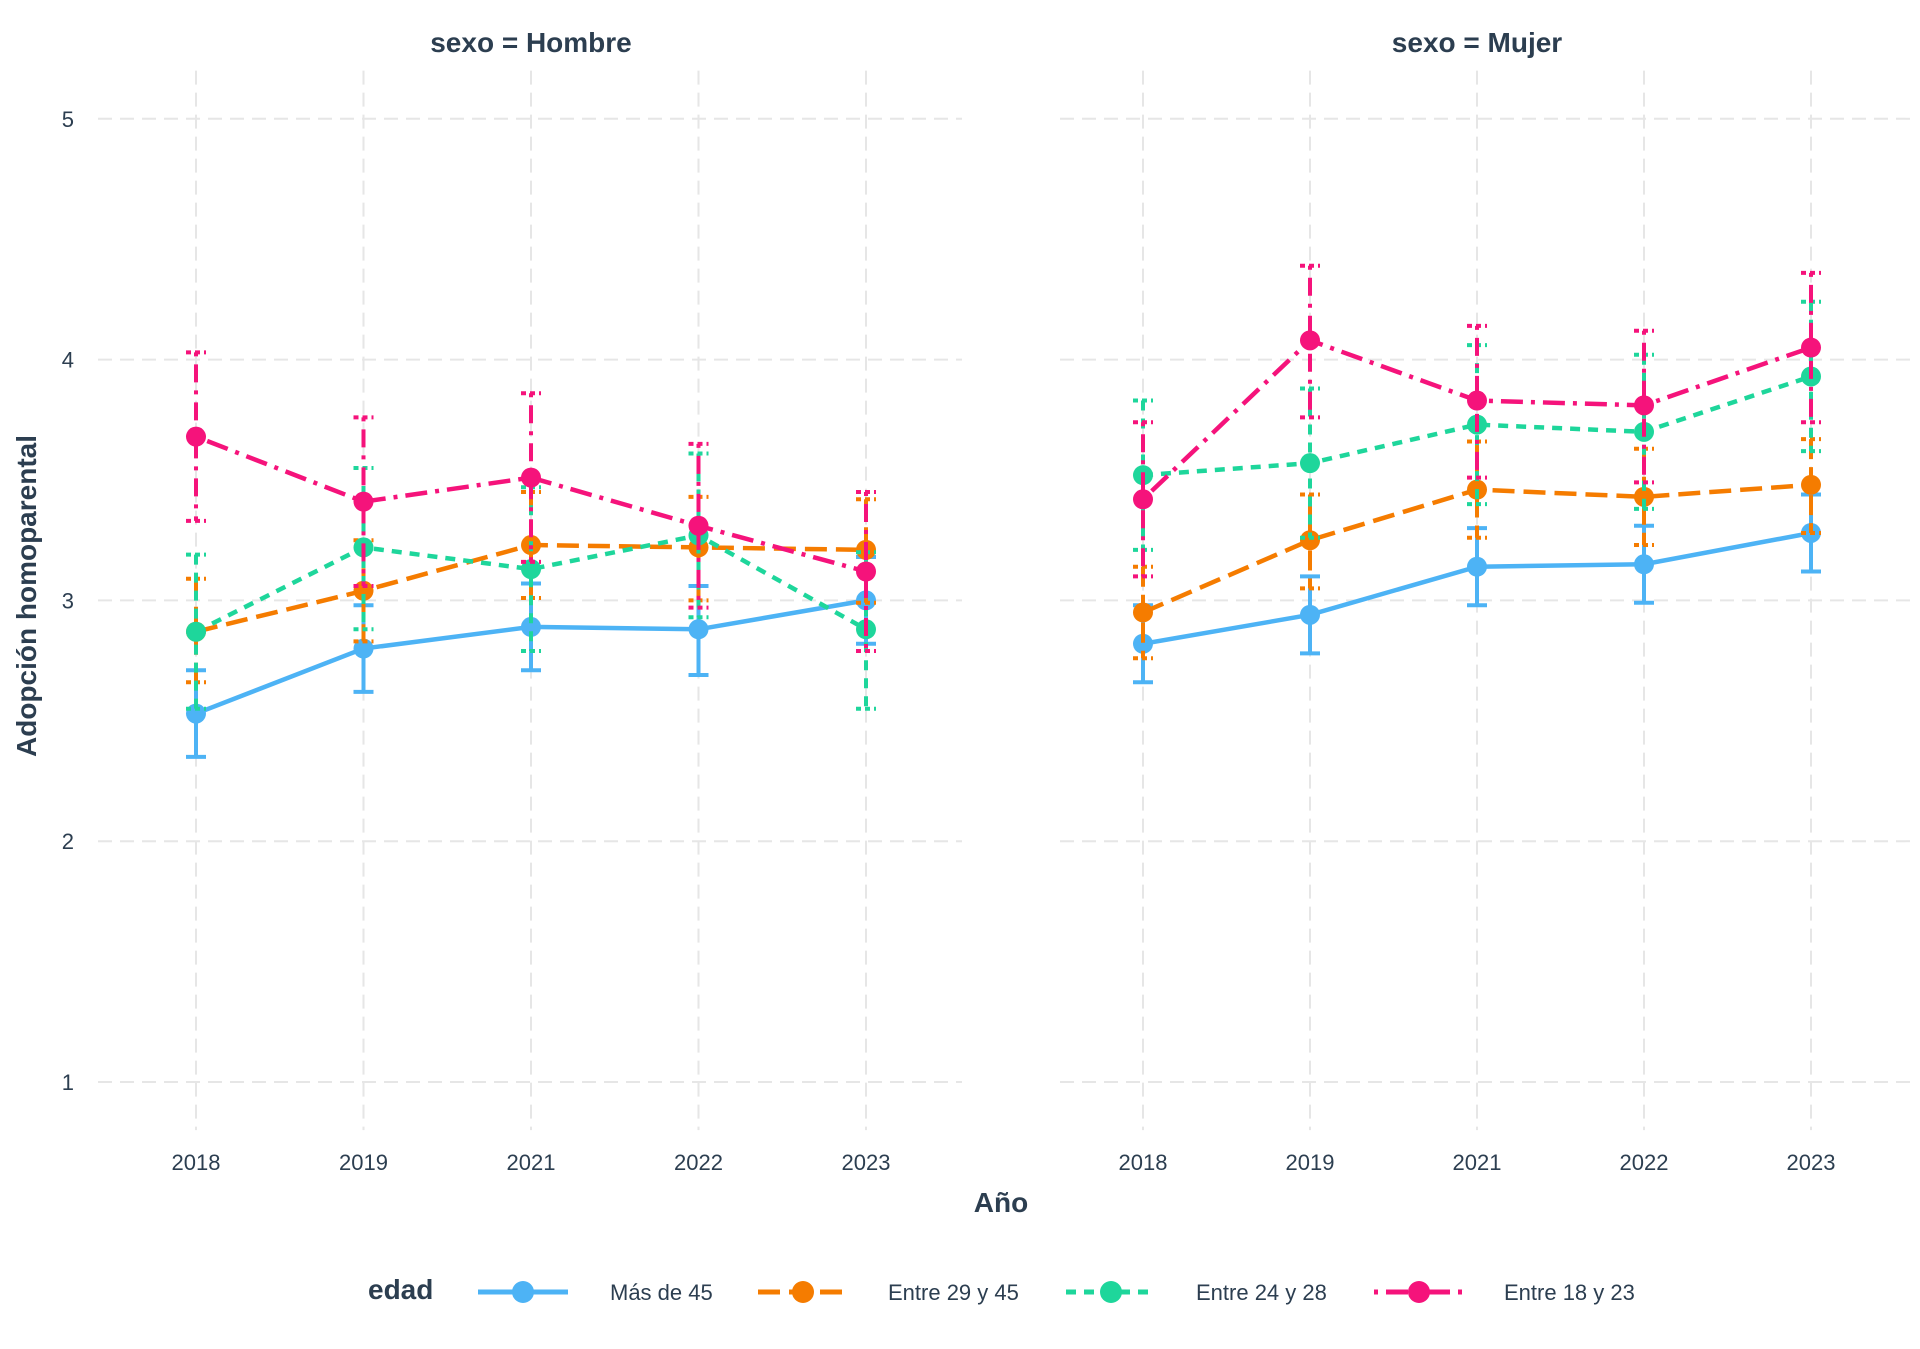  Describe the element at coordinates (531, 42) in the screenshot. I see `panel-title: sexo = Hombre` at that location.